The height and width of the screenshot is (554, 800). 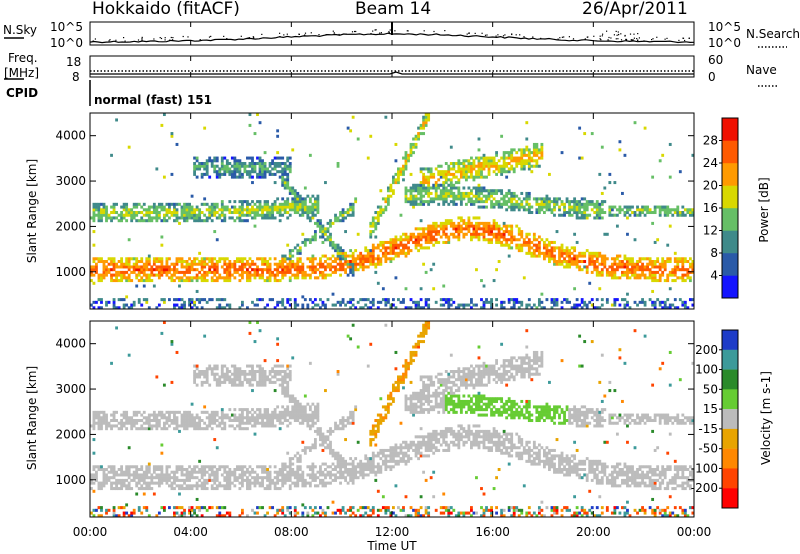 I want to click on cpid-value: normal (fast) 151, so click(x=153, y=100).